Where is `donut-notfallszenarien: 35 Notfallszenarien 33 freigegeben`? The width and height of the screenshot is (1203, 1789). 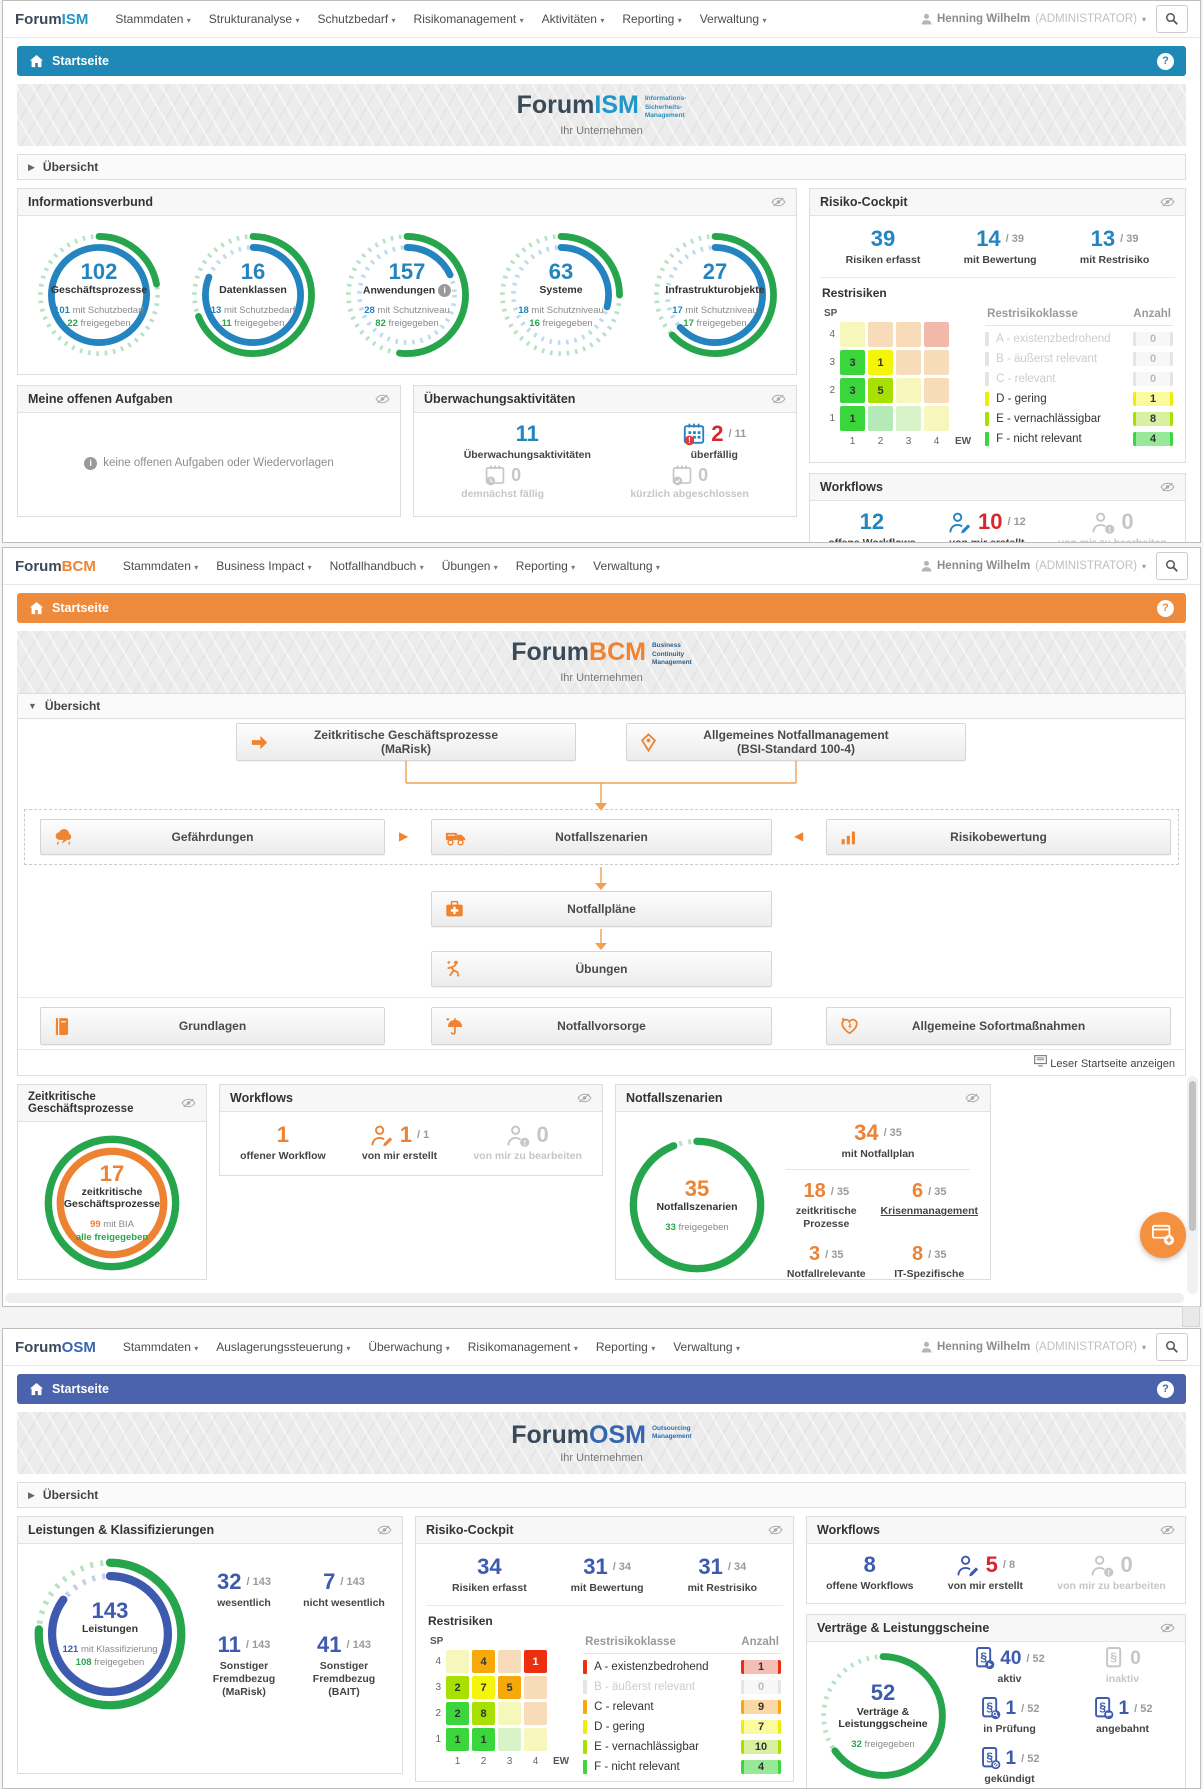
donut-notfallszenarien: 35 Notfallszenarien 33 freigegeben is located at coordinates (697, 1197).